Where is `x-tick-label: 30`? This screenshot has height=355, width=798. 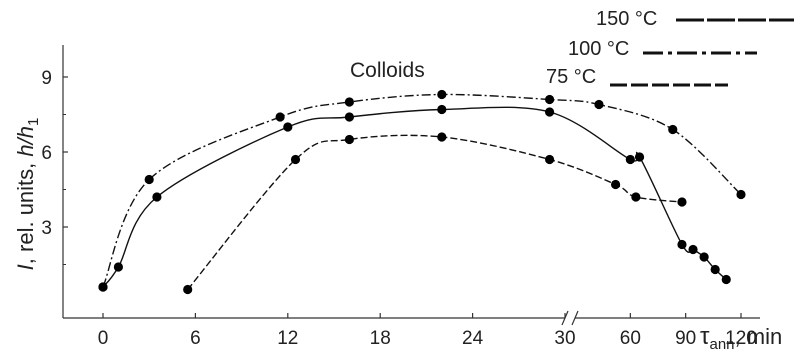
x-tick-label: 30 is located at coordinates (564, 338).